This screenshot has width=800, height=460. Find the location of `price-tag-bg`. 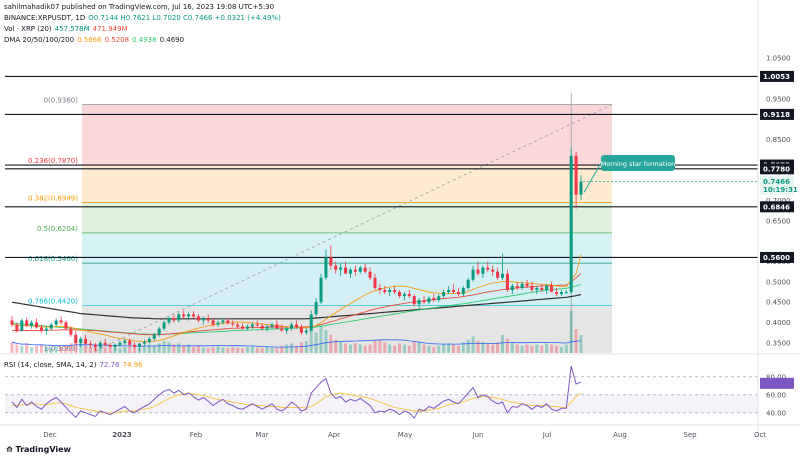

price-tag-bg is located at coordinates (777, 257).